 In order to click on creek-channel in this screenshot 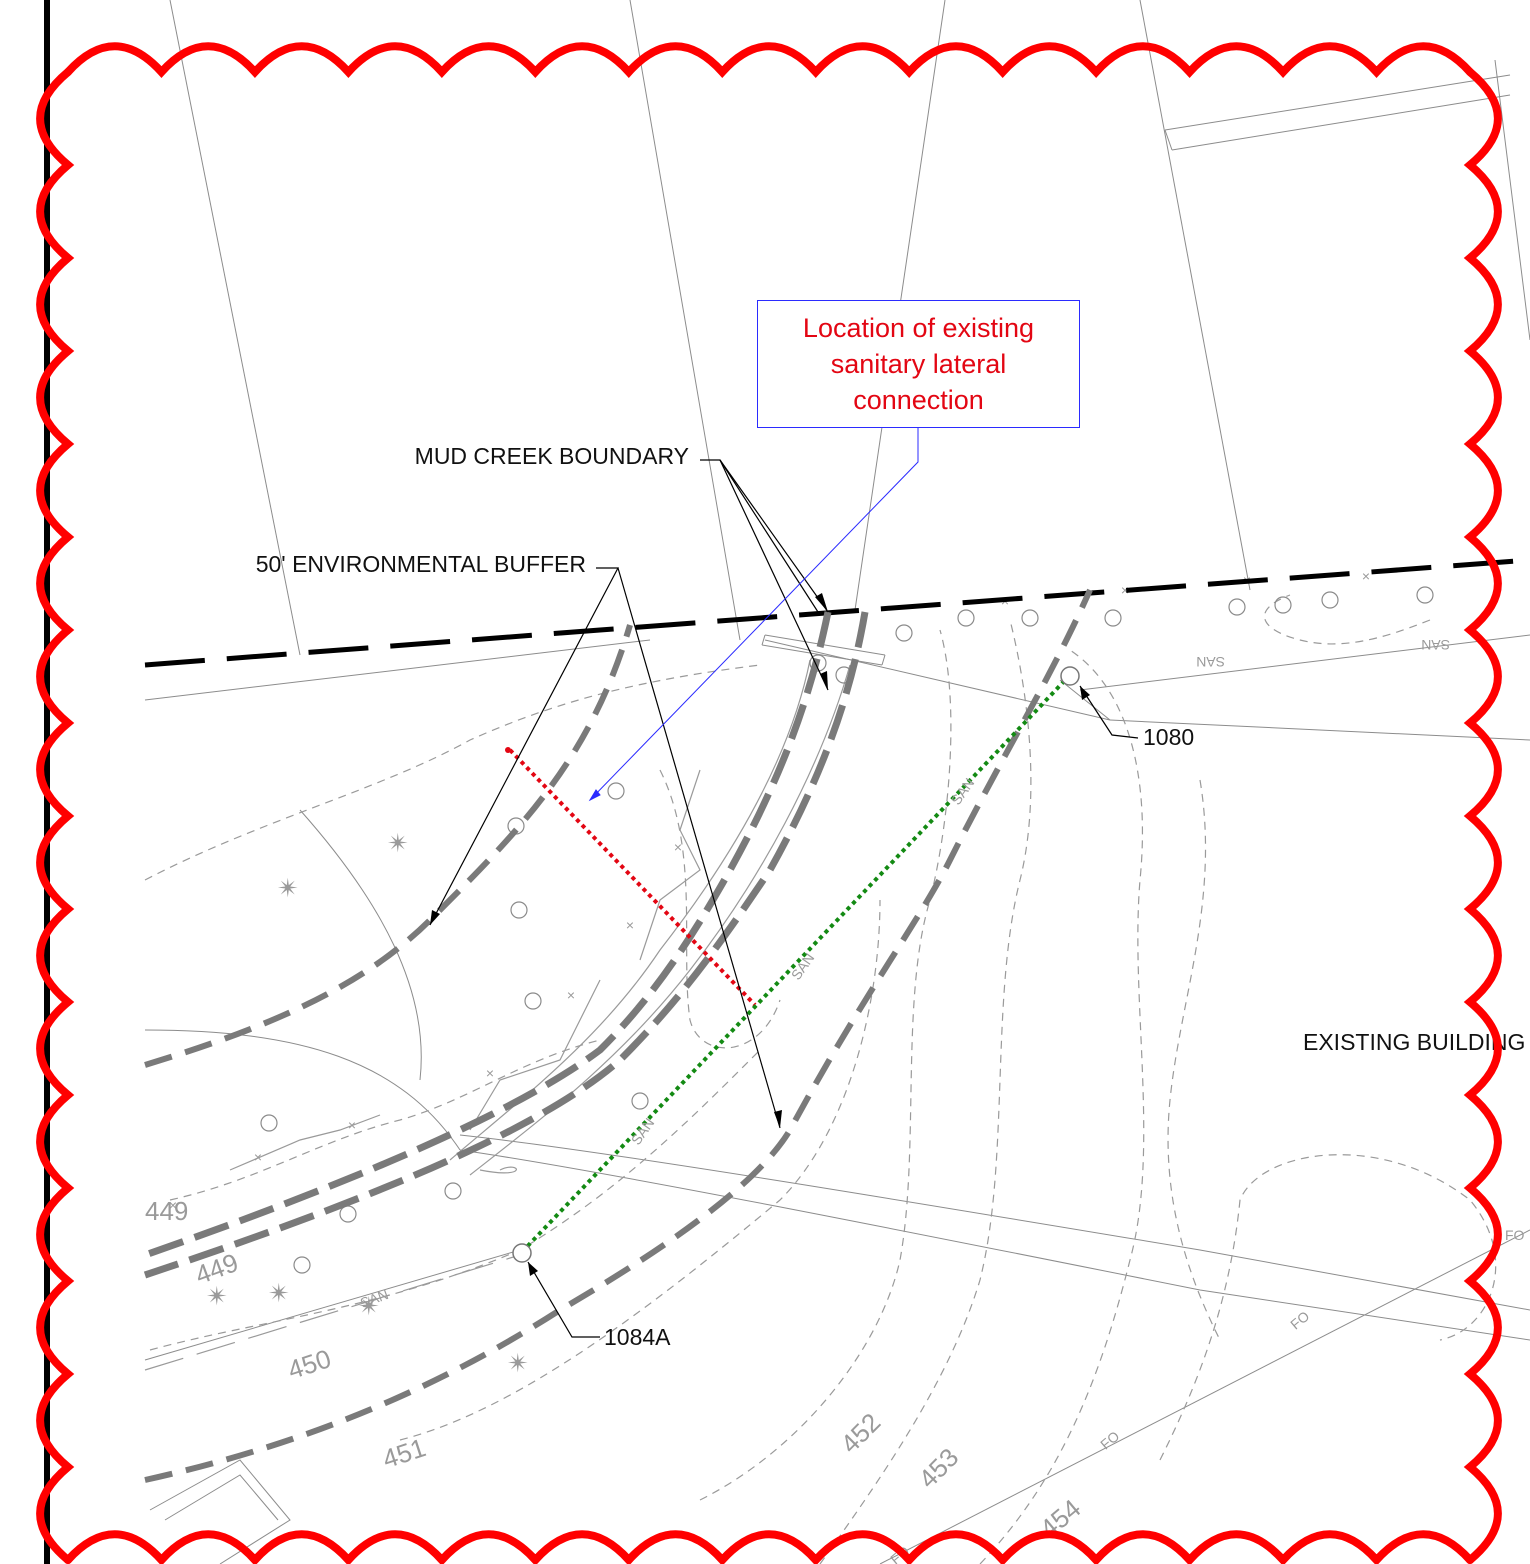, I will do `click(540, 917)`.